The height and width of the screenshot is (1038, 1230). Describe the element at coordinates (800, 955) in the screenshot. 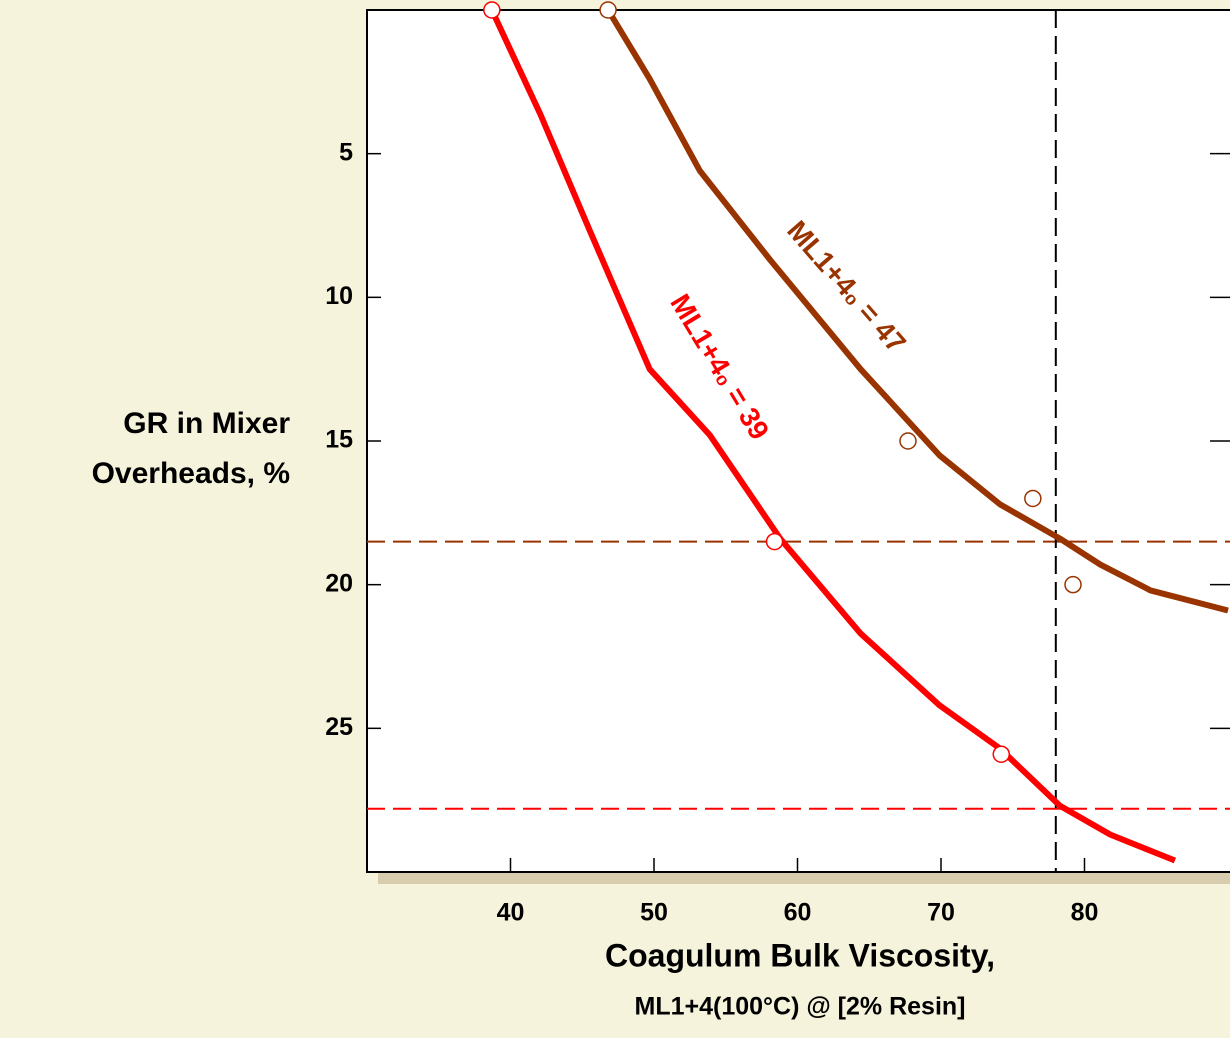

I see `x-axis-label: Coagulum Bulk Viscosity,` at that location.